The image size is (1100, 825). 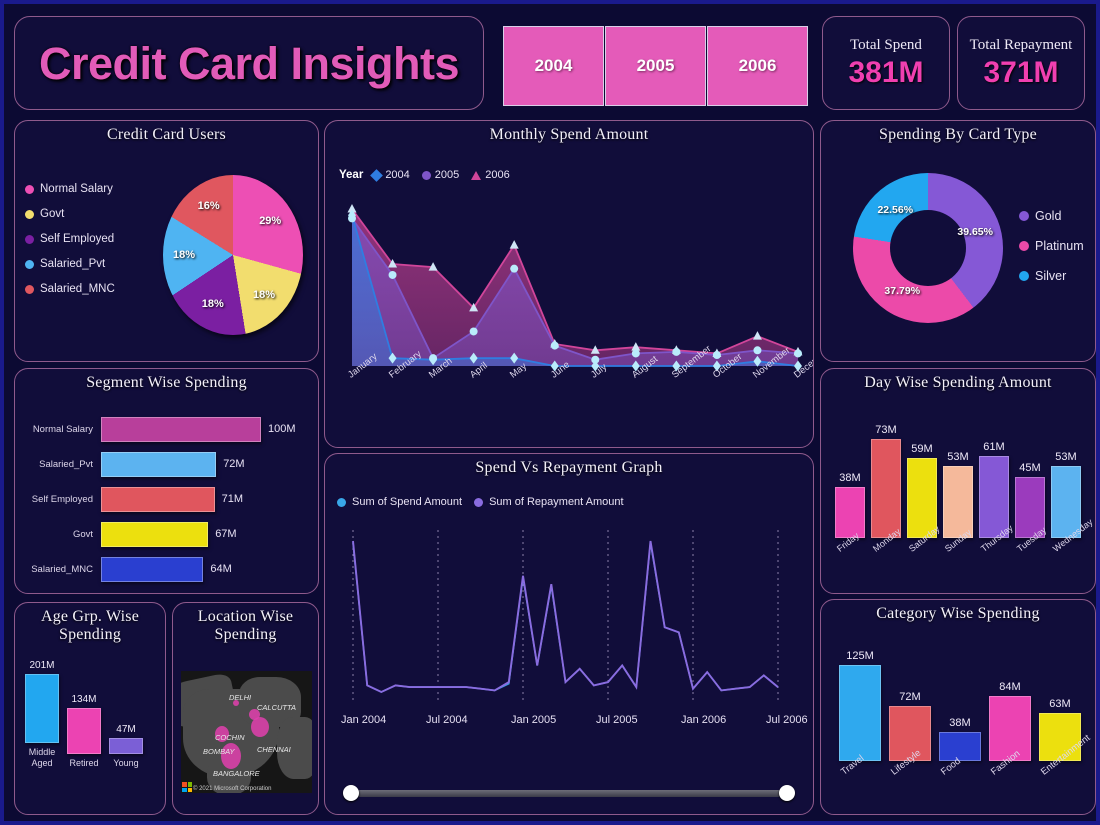 I want to click on legend-item-govt: Govt, so click(x=70, y=214).